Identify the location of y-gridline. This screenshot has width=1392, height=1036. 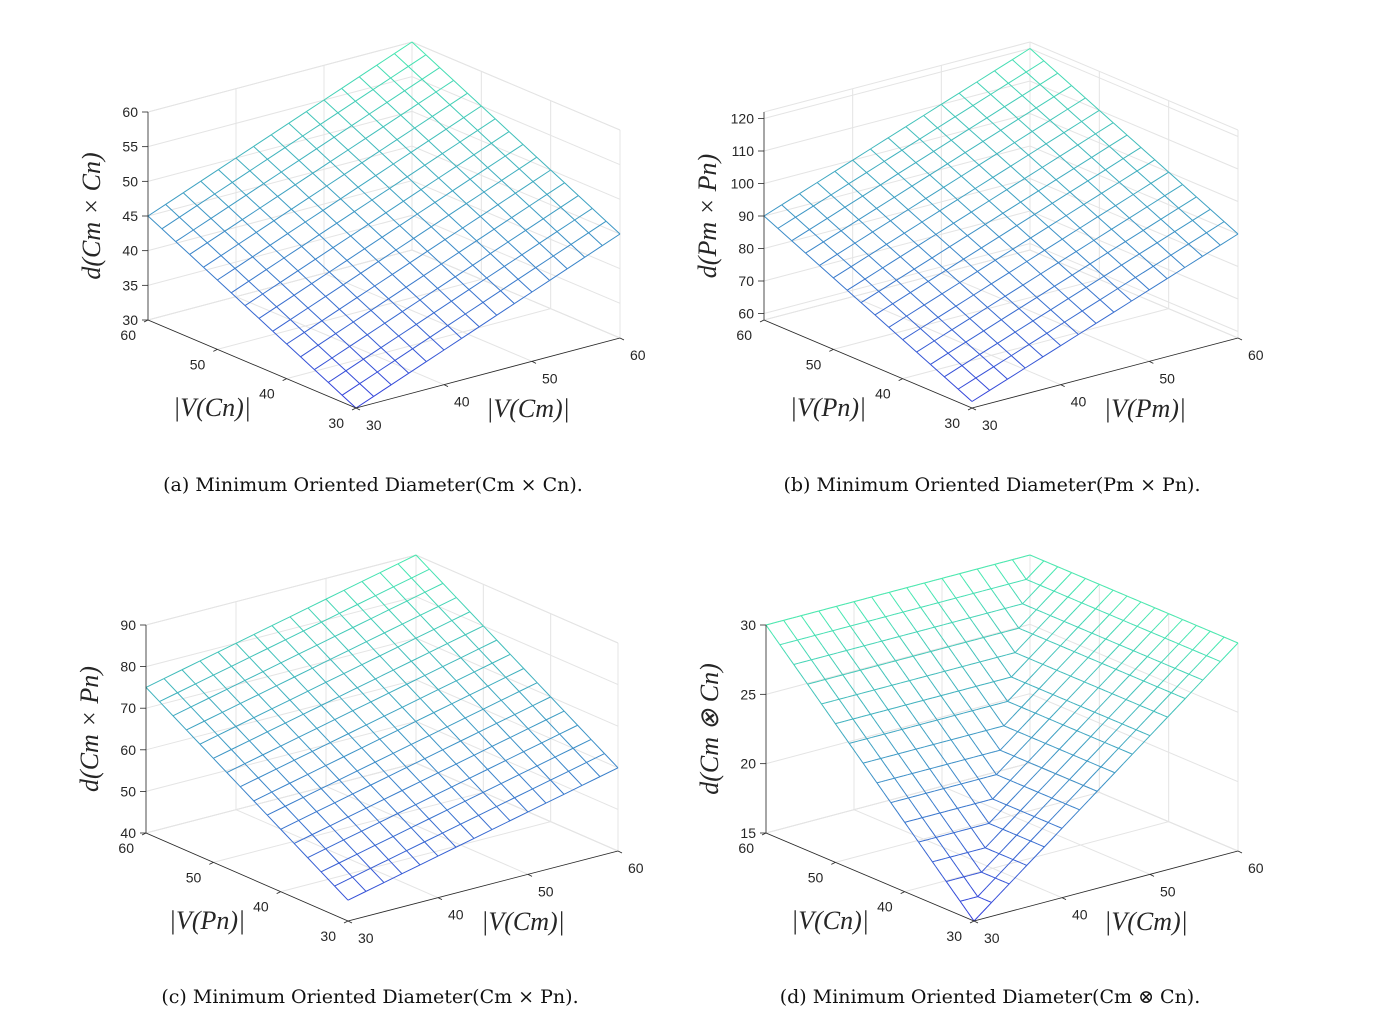
(488, 269).